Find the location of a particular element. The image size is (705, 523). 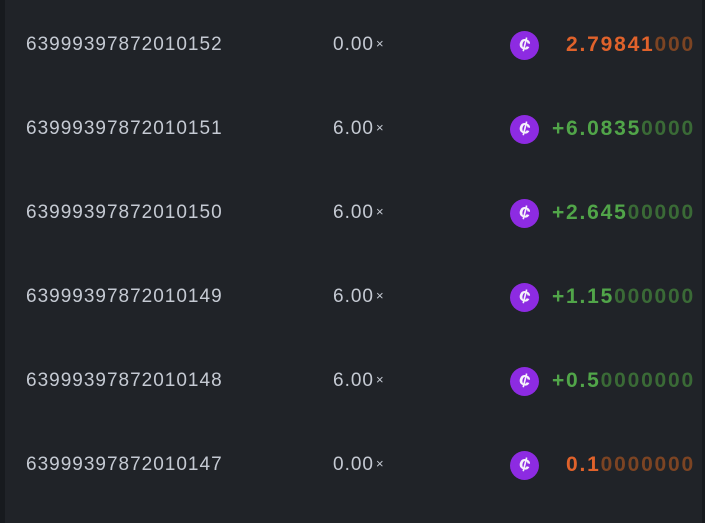

bet-payout-amount: +1.15000000 is located at coordinates (617, 297).